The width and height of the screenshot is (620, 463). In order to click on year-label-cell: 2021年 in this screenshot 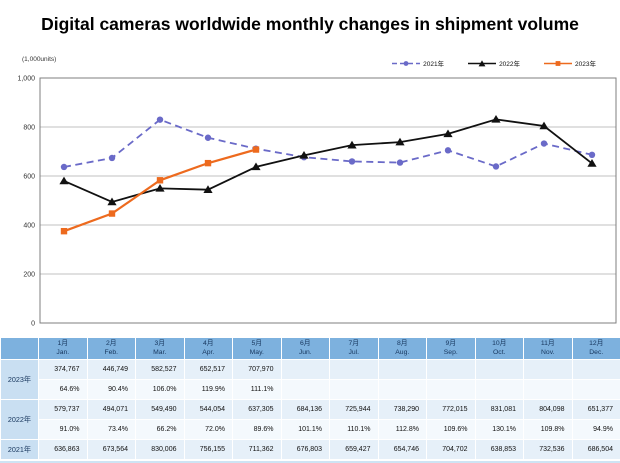, I will do `click(19, 449)`.